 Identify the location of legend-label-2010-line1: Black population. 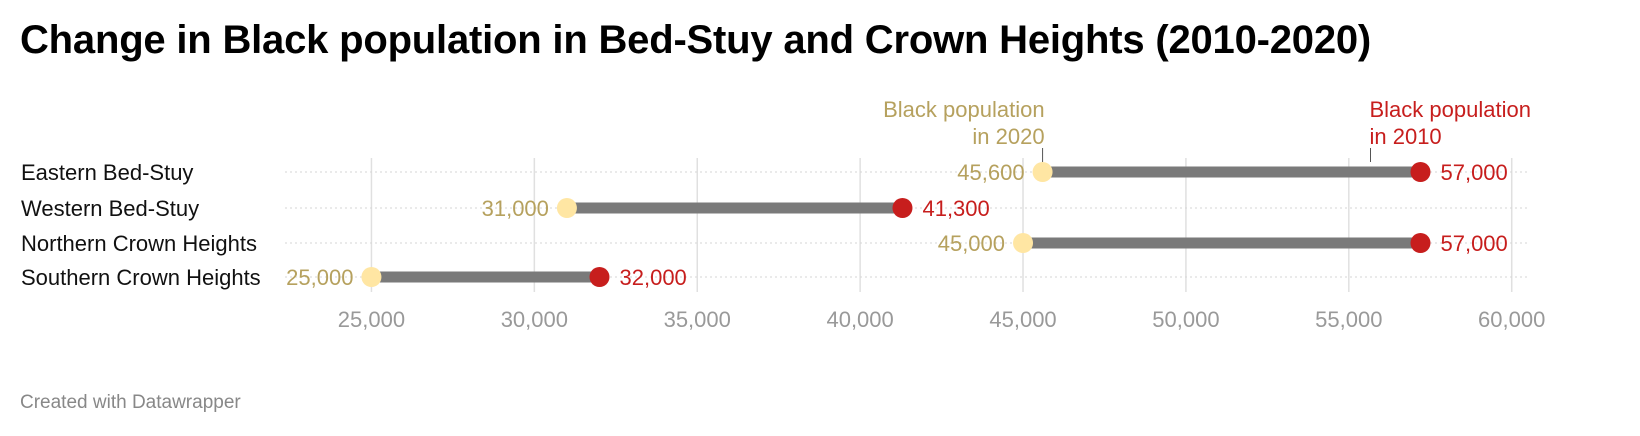
(1449, 109).